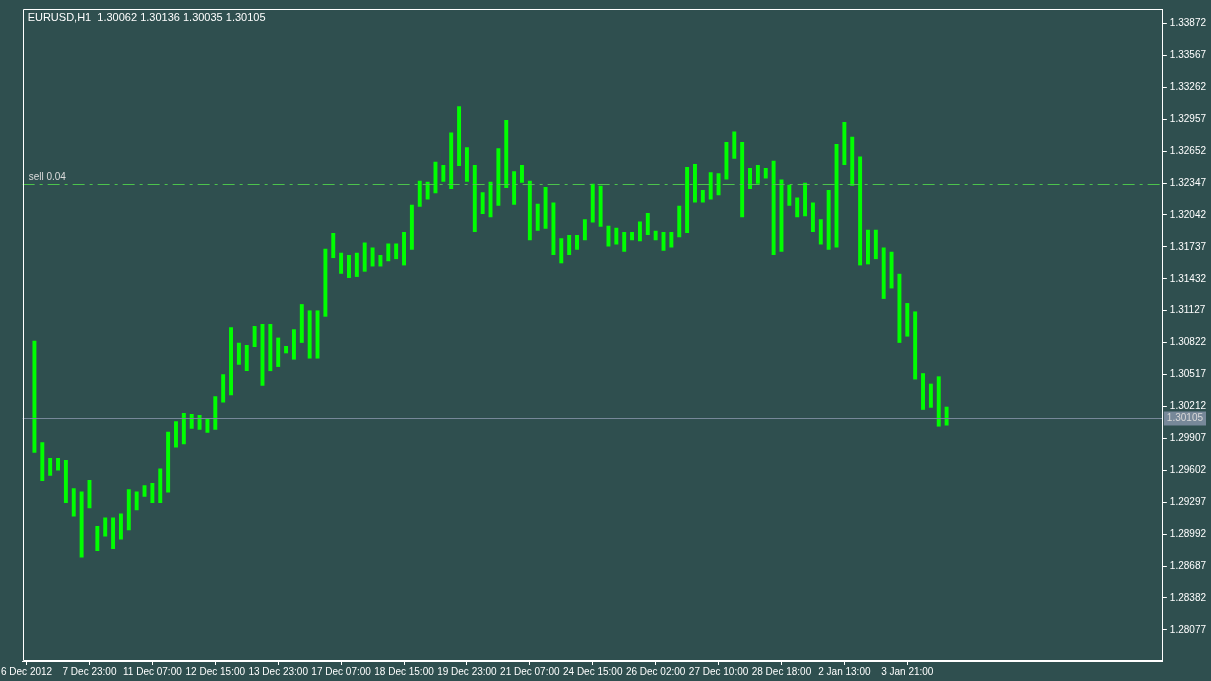  What do you see at coordinates (278, 671) in the screenshot?
I see `x-tick-label: 13 Dec 23:00` at bounding box center [278, 671].